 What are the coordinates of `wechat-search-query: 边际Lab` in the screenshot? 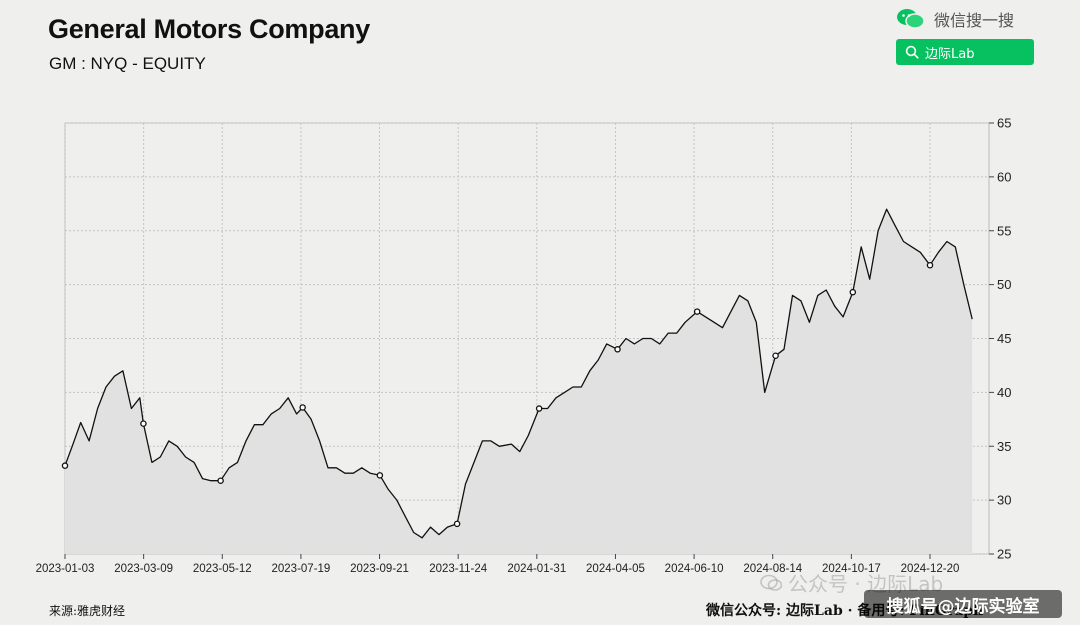 It's located at (950, 54).